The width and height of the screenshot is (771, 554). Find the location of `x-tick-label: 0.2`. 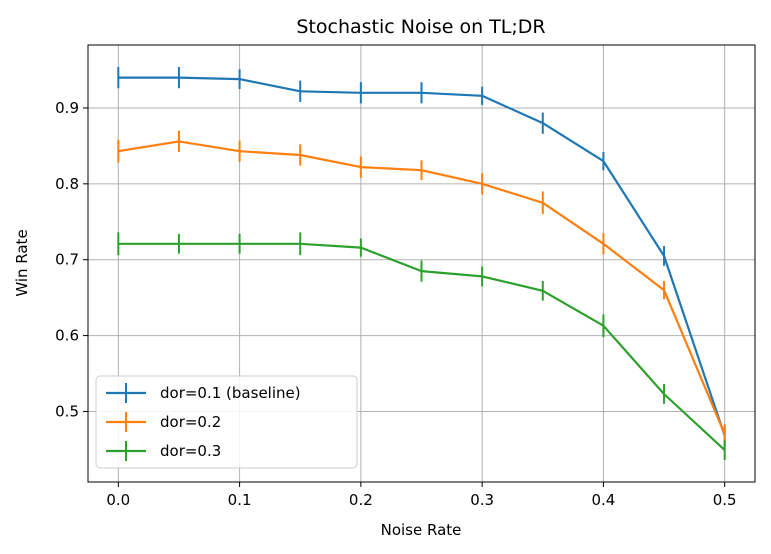

x-tick-label: 0.2 is located at coordinates (361, 500).